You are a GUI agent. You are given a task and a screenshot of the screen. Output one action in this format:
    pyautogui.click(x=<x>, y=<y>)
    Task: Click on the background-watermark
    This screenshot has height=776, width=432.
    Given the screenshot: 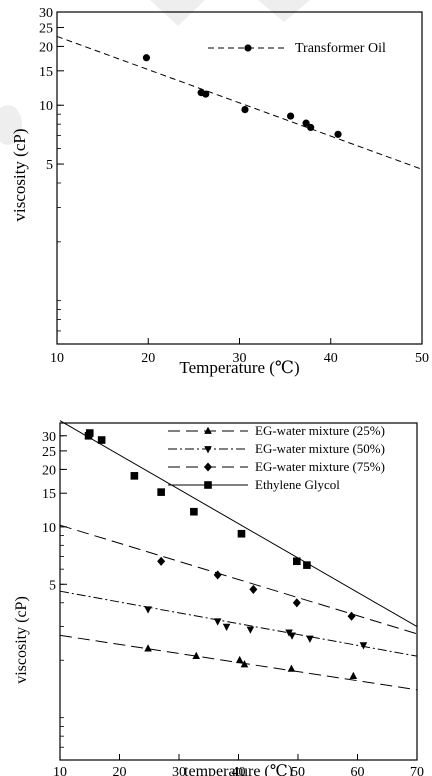 What is the action you would take?
    pyautogui.click(x=155, y=72)
    